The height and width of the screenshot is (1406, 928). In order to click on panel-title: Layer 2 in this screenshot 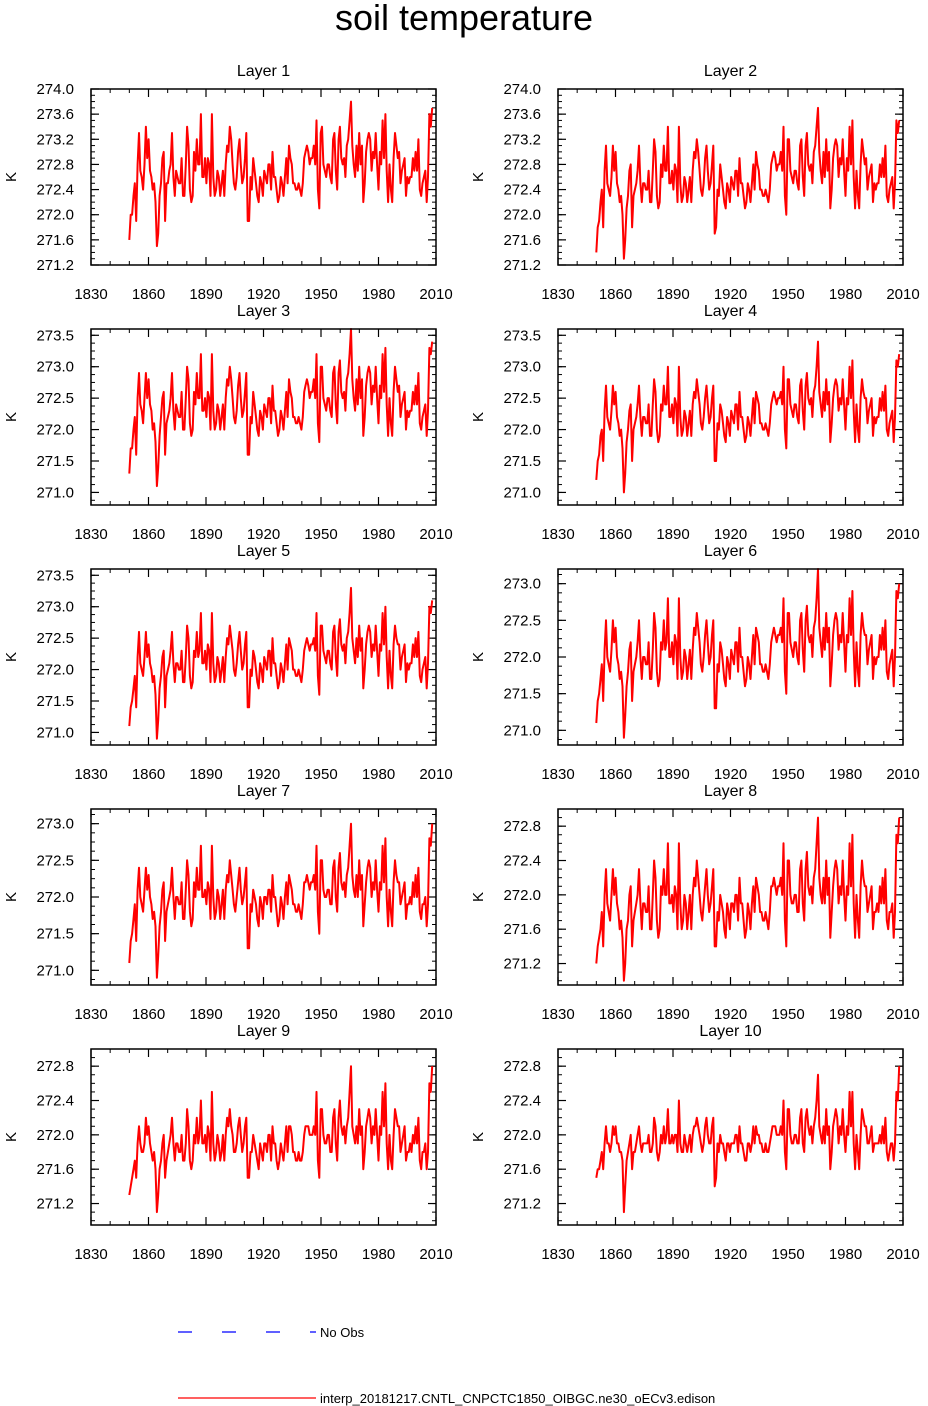, I will do `click(730, 71)`.